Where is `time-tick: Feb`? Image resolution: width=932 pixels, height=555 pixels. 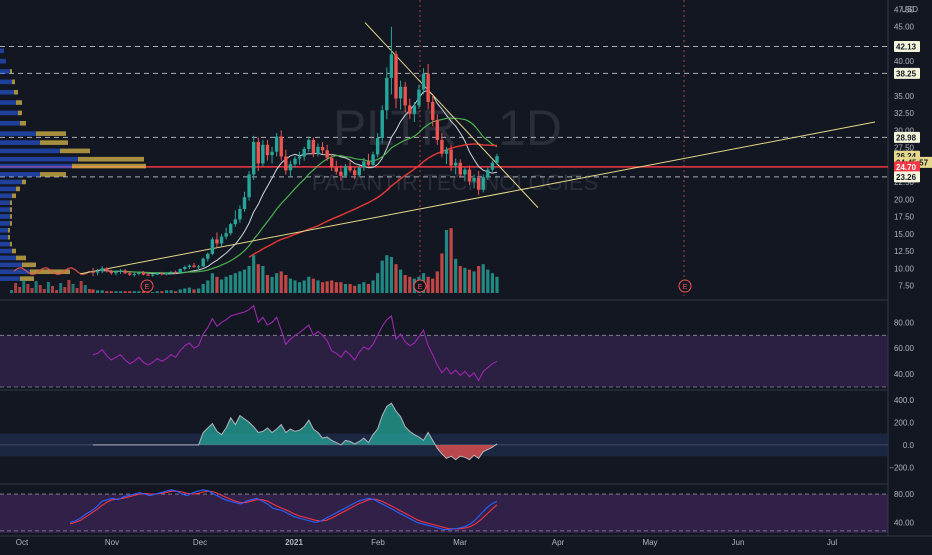
time-tick: Feb is located at coordinates (378, 542).